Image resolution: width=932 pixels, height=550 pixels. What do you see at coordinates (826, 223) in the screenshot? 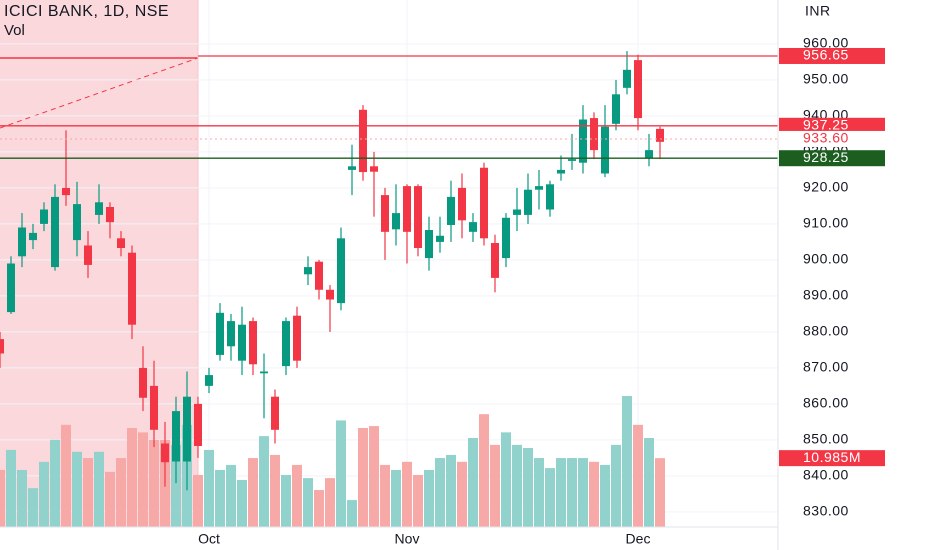
I see `y-tick-label: 910.00` at bounding box center [826, 223].